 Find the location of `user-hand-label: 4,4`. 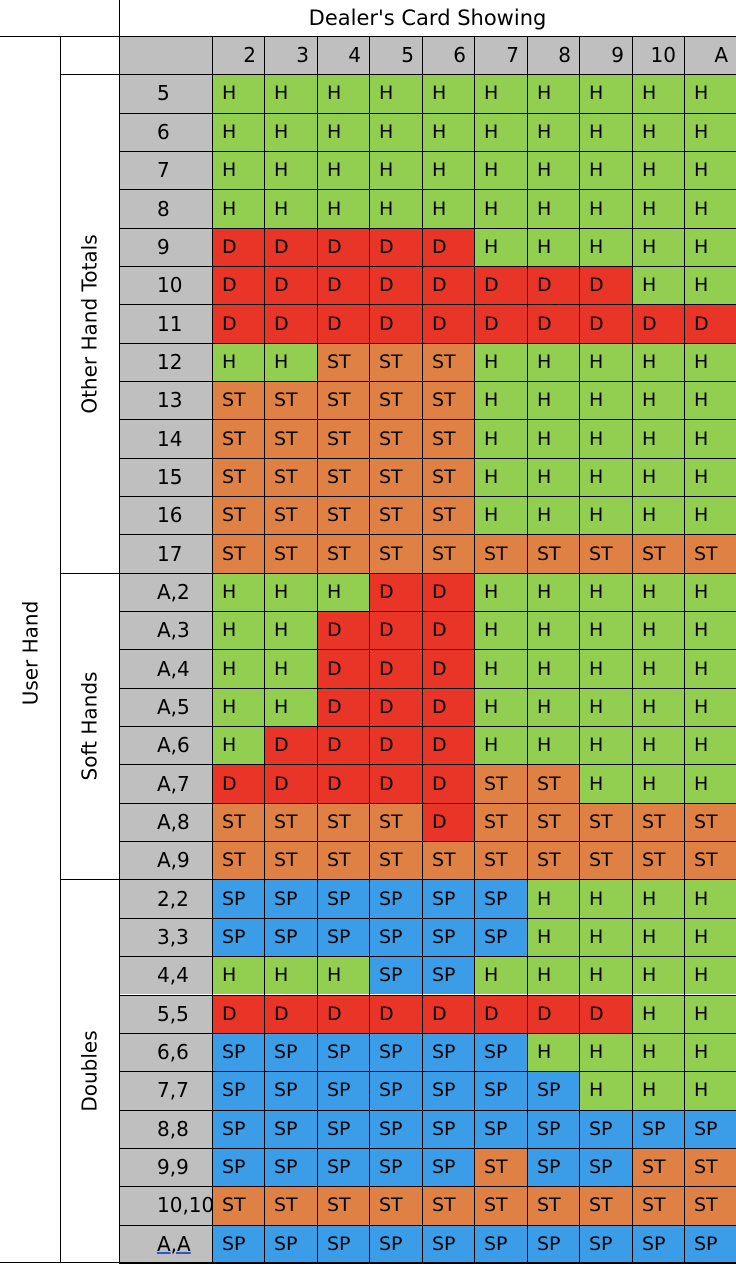

user-hand-label: 4,4 is located at coordinates (165, 975).